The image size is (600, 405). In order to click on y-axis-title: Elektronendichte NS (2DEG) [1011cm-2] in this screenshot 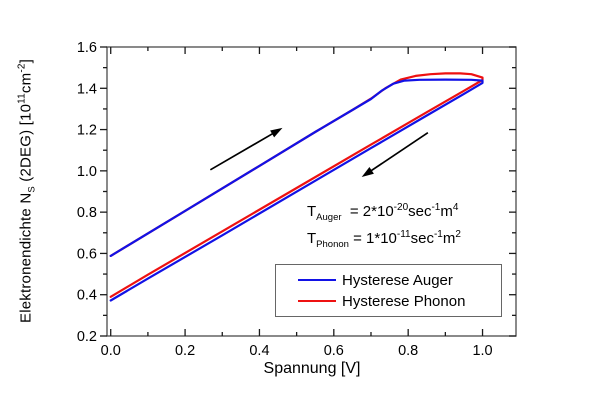, I will do `click(27, 191)`.